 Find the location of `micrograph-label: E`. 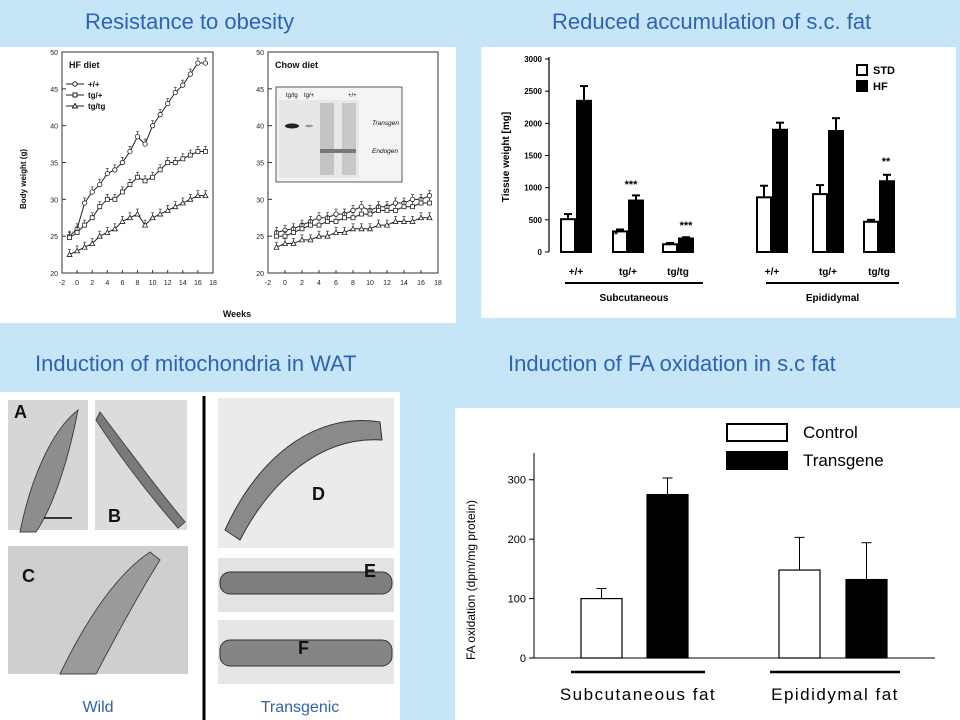

micrograph-label: E is located at coordinates (370, 571).